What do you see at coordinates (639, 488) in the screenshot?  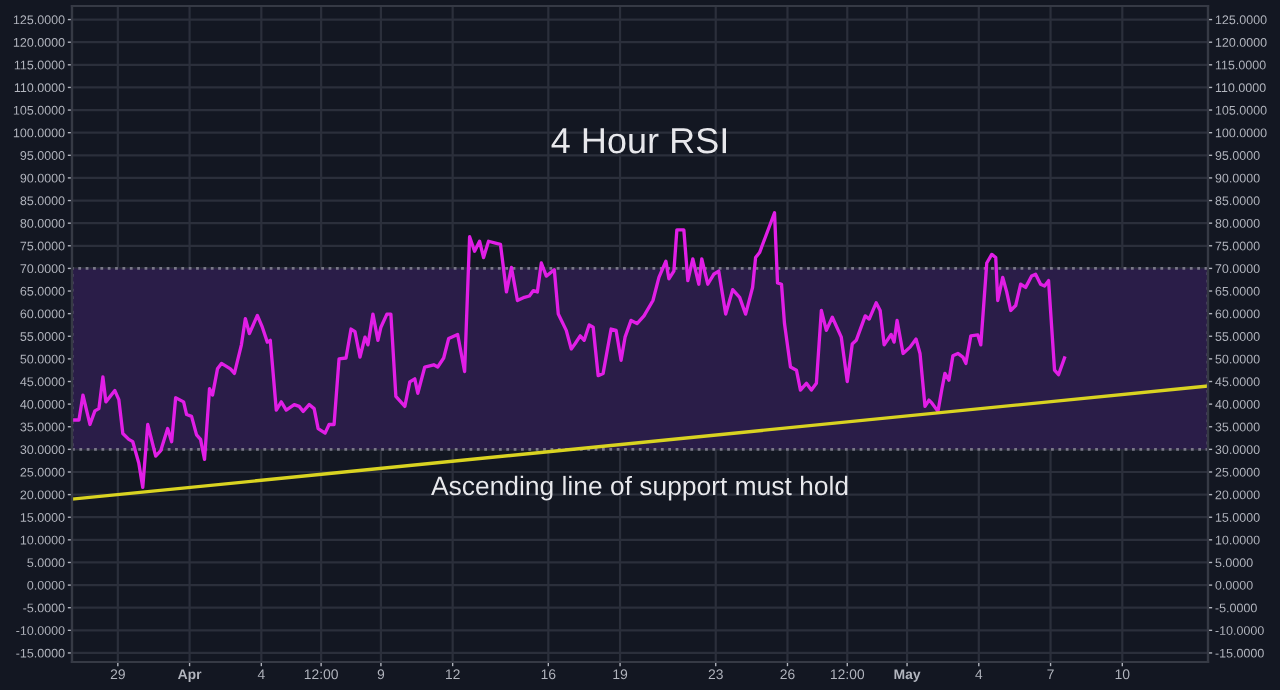 I see `annotation: Ascending line of support must hold` at bounding box center [639, 488].